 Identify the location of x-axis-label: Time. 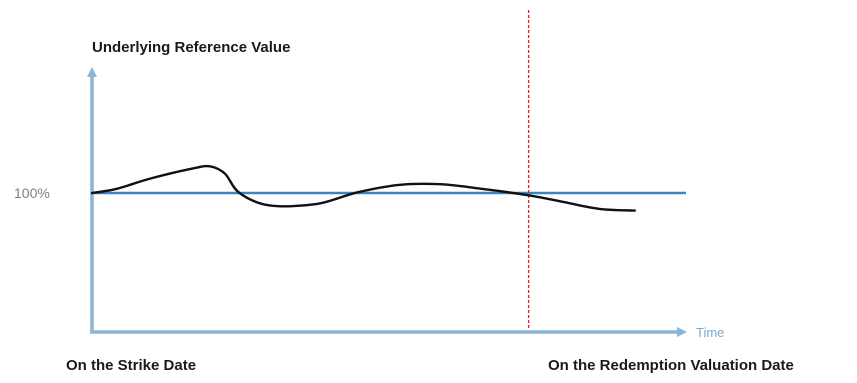
(710, 332).